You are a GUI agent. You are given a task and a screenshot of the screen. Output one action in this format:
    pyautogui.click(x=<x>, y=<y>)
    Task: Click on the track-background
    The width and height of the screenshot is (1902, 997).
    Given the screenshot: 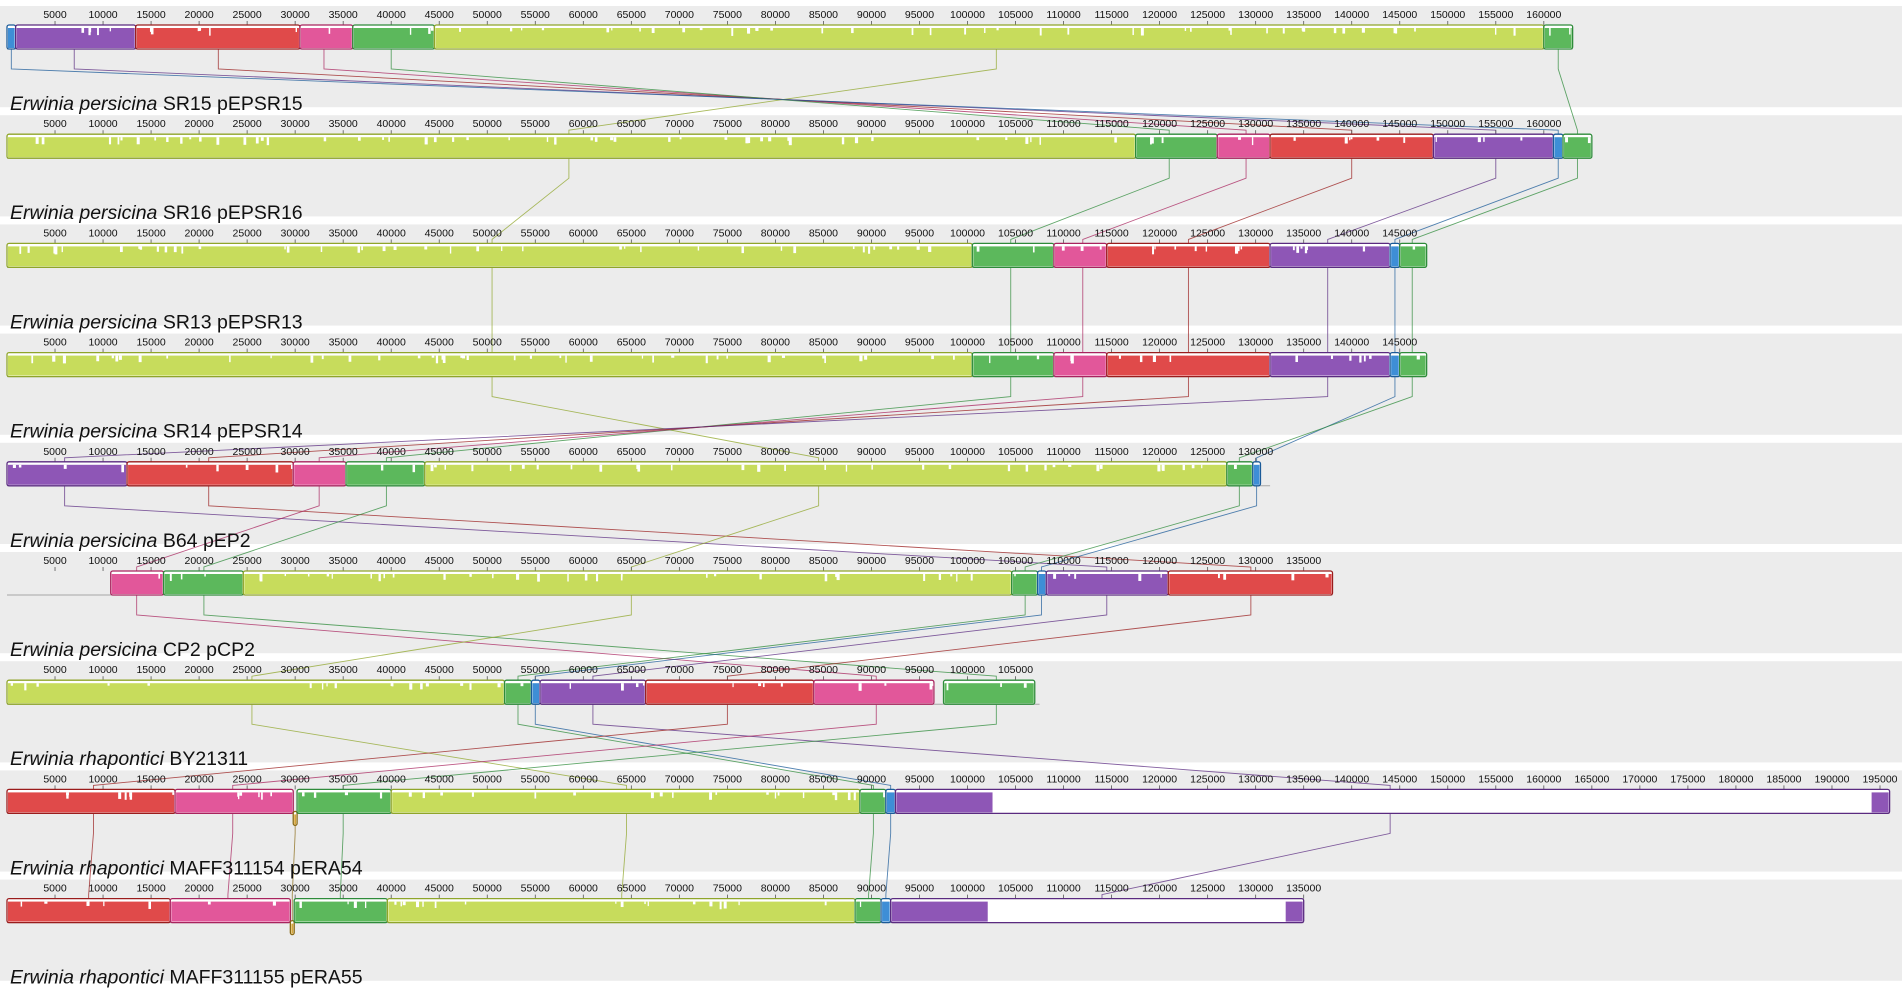 What is the action you would take?
    pyautogui.click(x=951, y=384)
    